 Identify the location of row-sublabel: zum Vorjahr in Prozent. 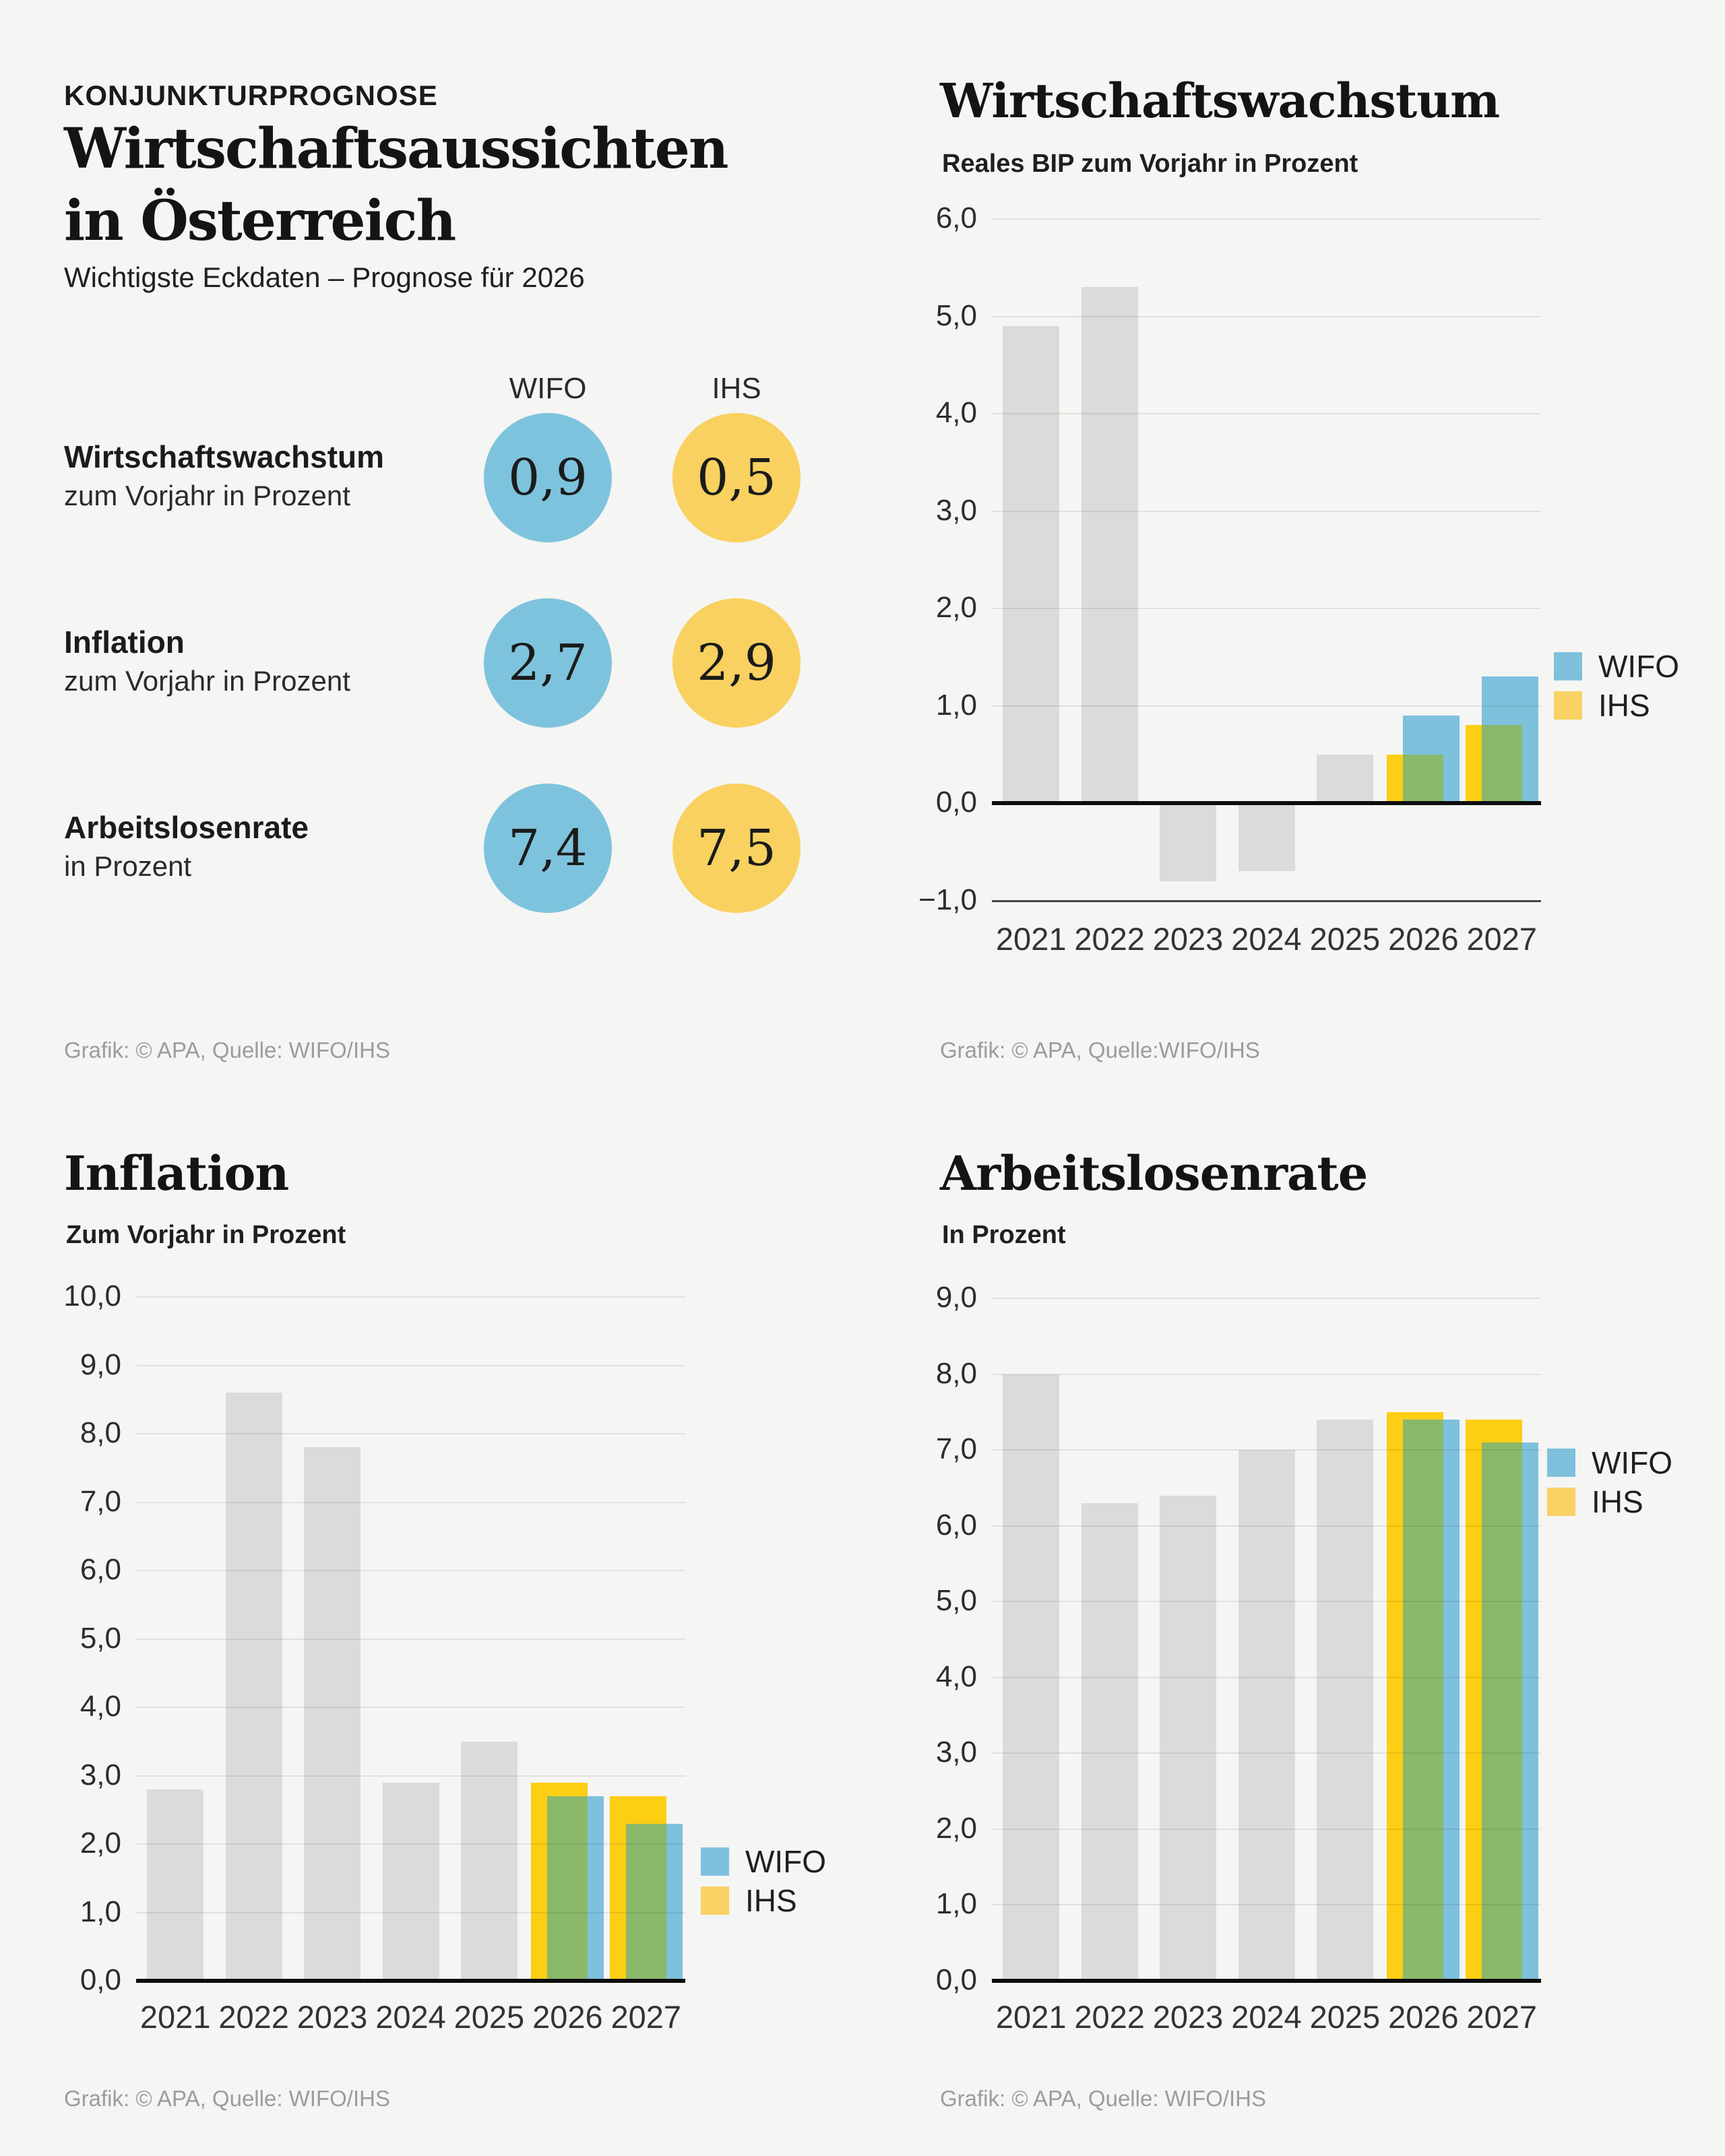
(207, 680).